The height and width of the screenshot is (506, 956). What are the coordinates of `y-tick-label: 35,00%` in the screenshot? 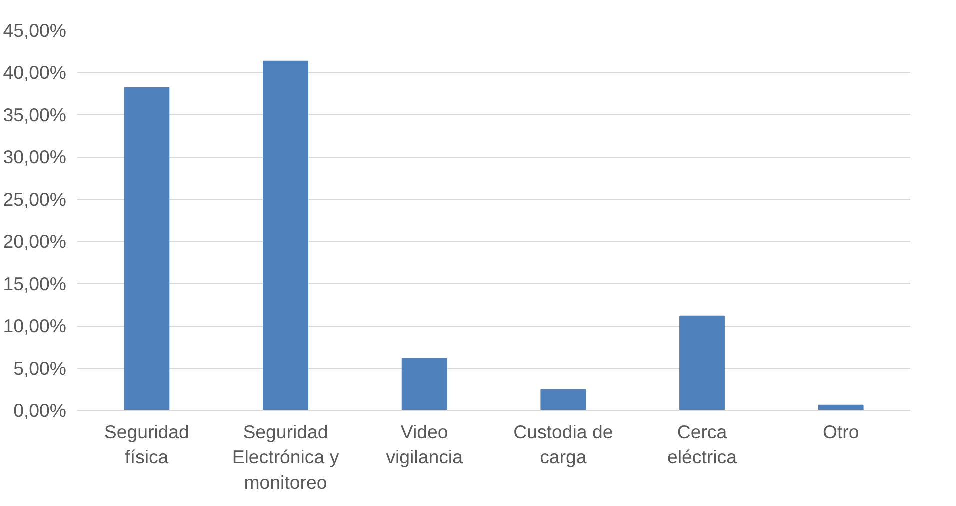 It's located at (35, 115).